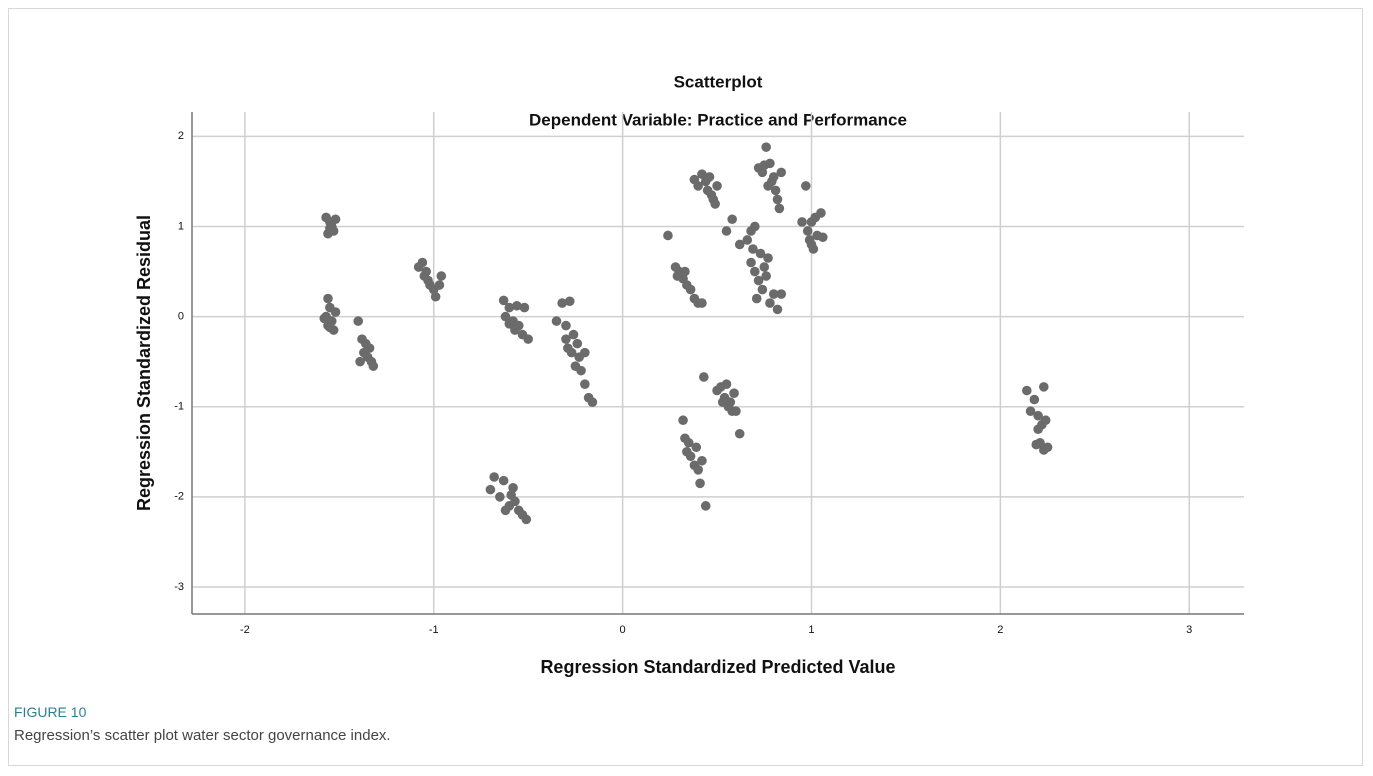 Image resolution: width=1373 pixels, height=776 pixels. Describe the element at coordinates (434, 630) in the screenshot. I see `x-tick-label: -1` at that location.